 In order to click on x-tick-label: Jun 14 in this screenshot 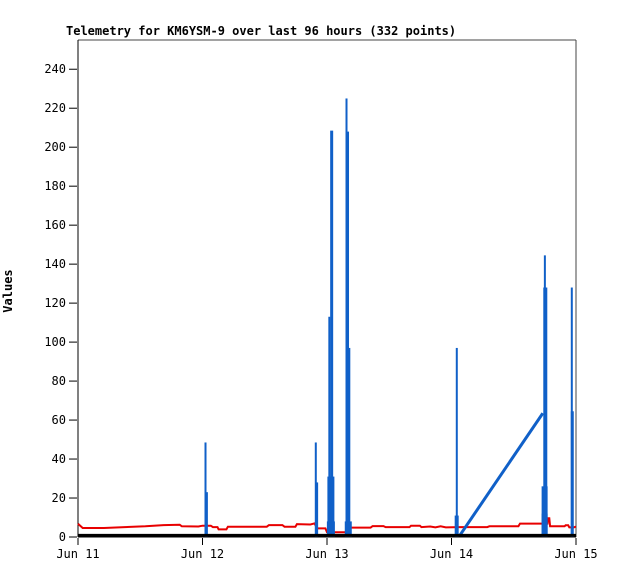, I will do `click(451, 554)`.